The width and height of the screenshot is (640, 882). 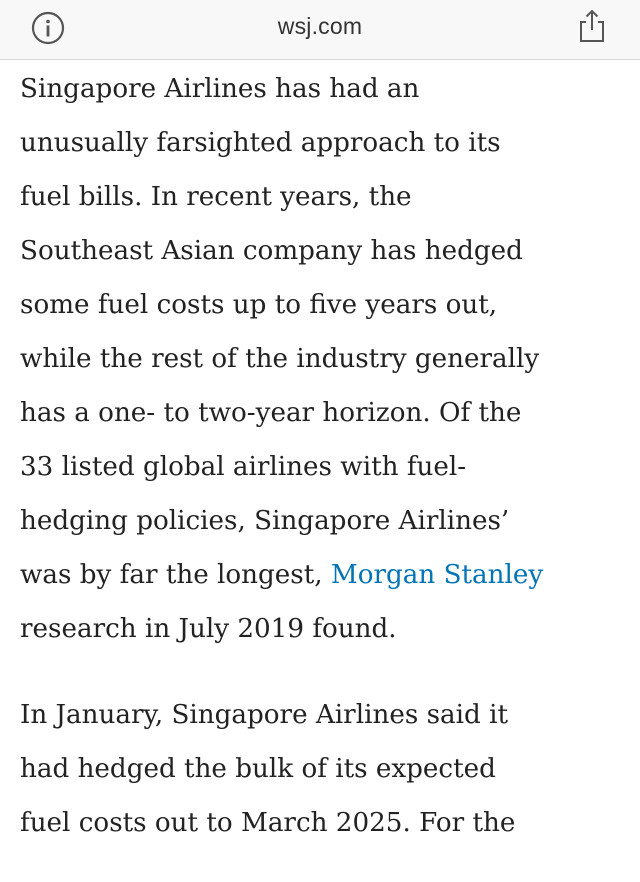 What do you see at coordinates (437, 575) in the screenshot?
I see `morgan-stanley-link: Morgan Stanley` at bounding box center [437, 575].